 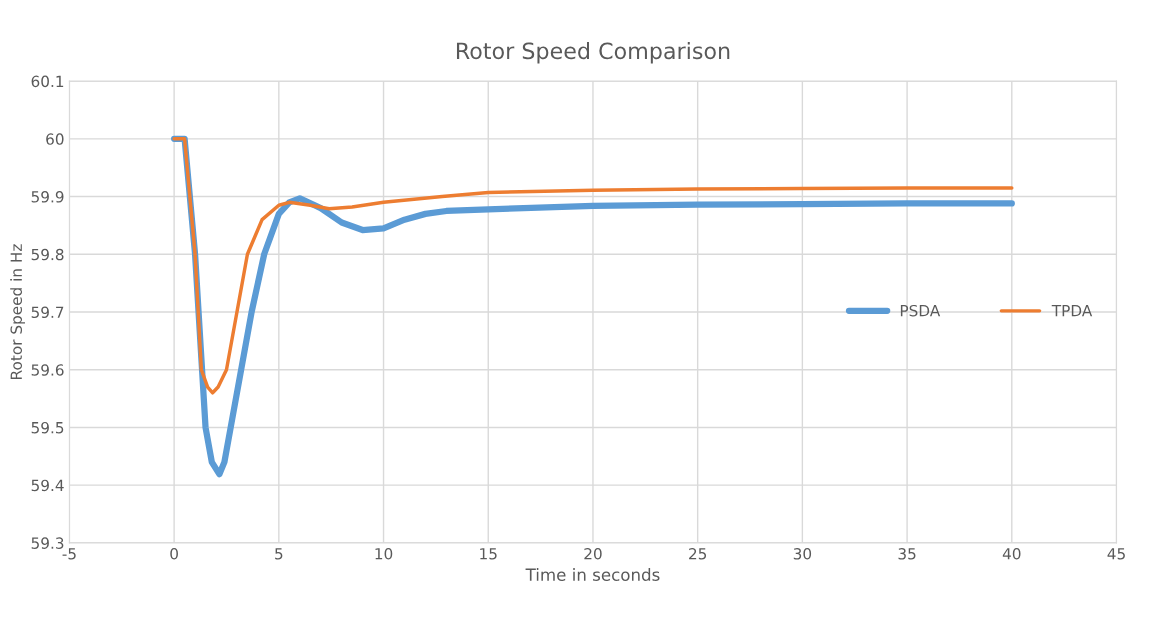 What do you see at coordinates (47, 254) in the screenshot?
I see `y-tick-label: 59.8` at bounding box center [47, 254].